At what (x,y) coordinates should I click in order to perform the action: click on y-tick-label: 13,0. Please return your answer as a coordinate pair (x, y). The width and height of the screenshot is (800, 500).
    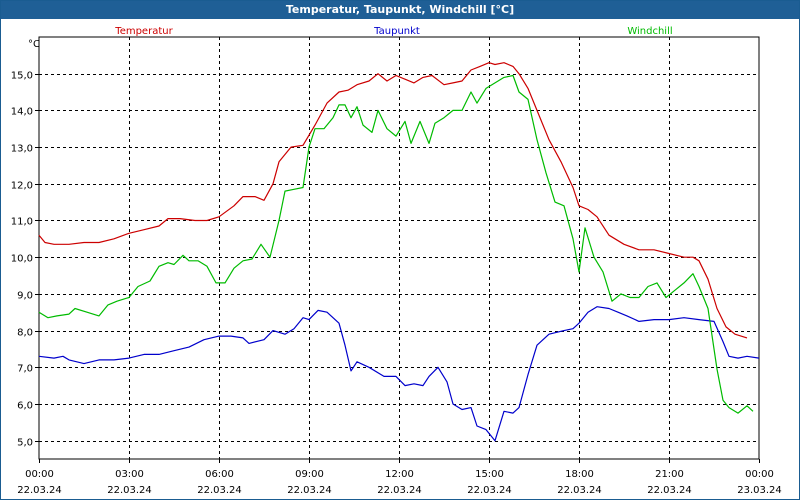
    Looking at the image, I should click on (22, 149).